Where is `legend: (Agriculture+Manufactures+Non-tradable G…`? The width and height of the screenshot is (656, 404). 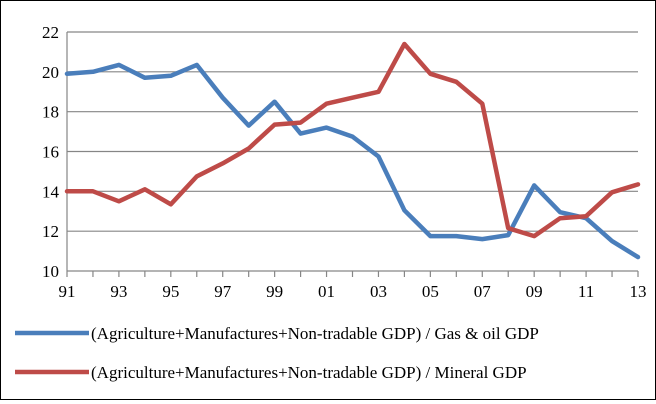 legend: (Agriculture+Manufactures+Non-tradable G… is located at coordinates (277, 353).